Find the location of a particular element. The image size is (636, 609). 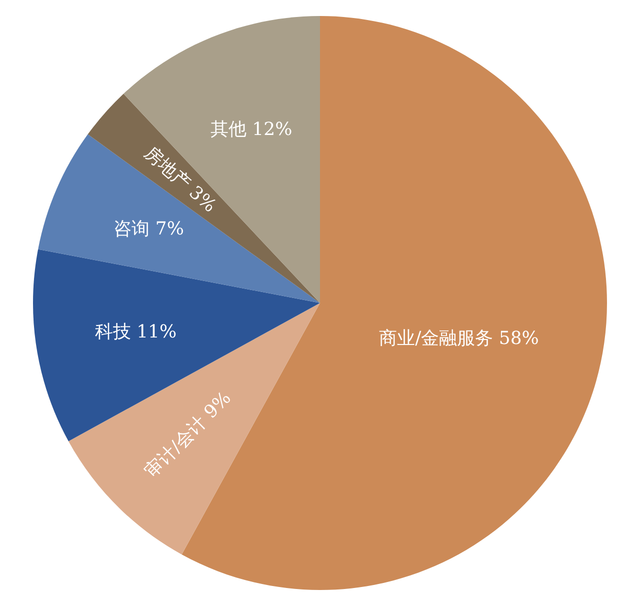

slice-label: 房地产 3% is located at coordinates (180, 179).